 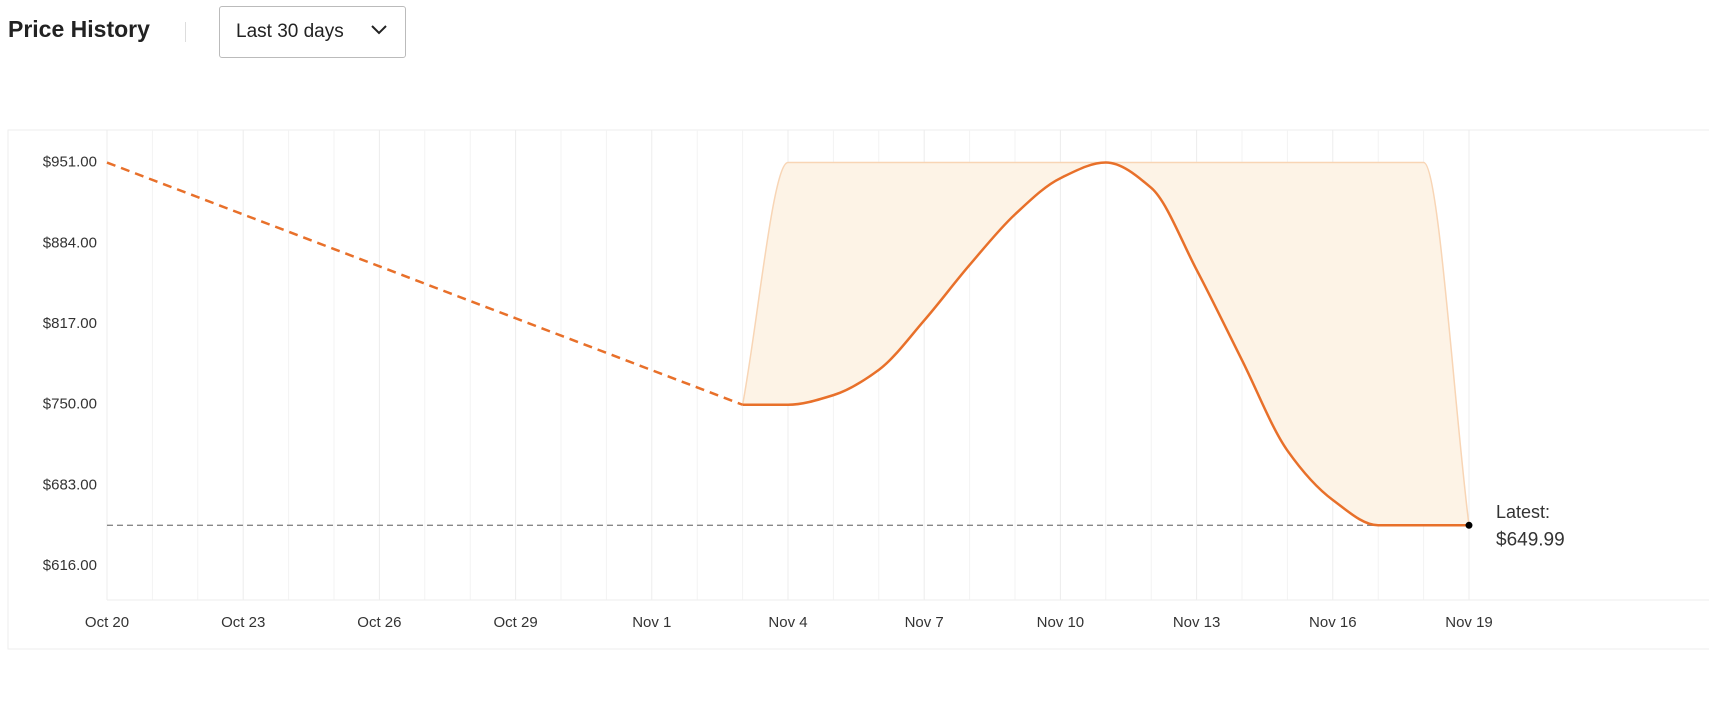 What do you see at coordinates (1333, 622) in the screenshot?
I see `x-tick-label: Nov 16` at bounding box center [1333, 622].